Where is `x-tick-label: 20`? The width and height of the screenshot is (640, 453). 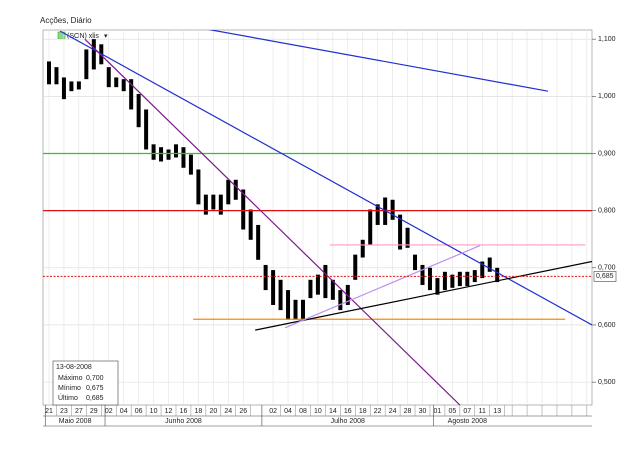
x-tick-label: 20 is located at coordinates (213, 411).